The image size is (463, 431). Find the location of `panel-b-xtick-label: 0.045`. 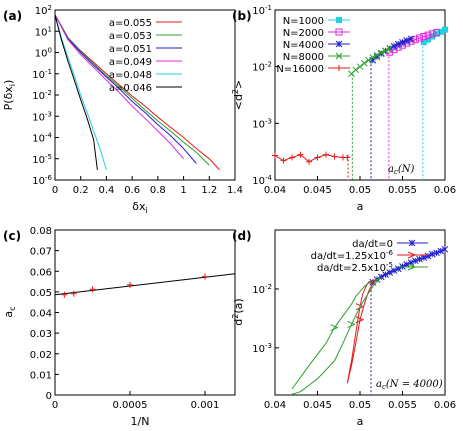

panel-b-xtick-label: 0.045 is located at coordinates (317, 190).